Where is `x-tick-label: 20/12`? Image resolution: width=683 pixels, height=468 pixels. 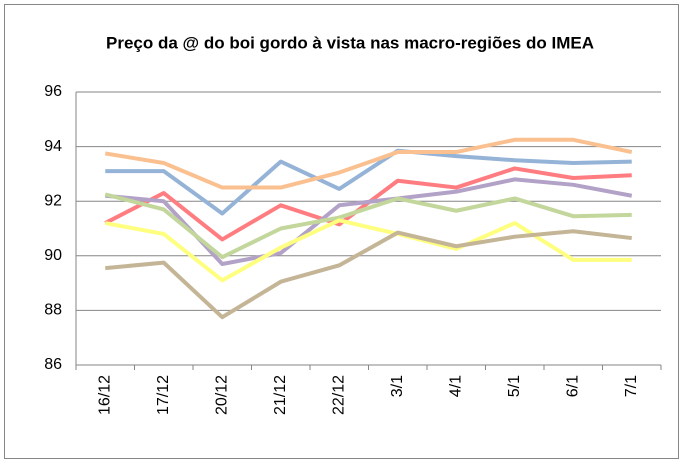 x-tick-label: 20/12 is located at coordinates (221, 395).